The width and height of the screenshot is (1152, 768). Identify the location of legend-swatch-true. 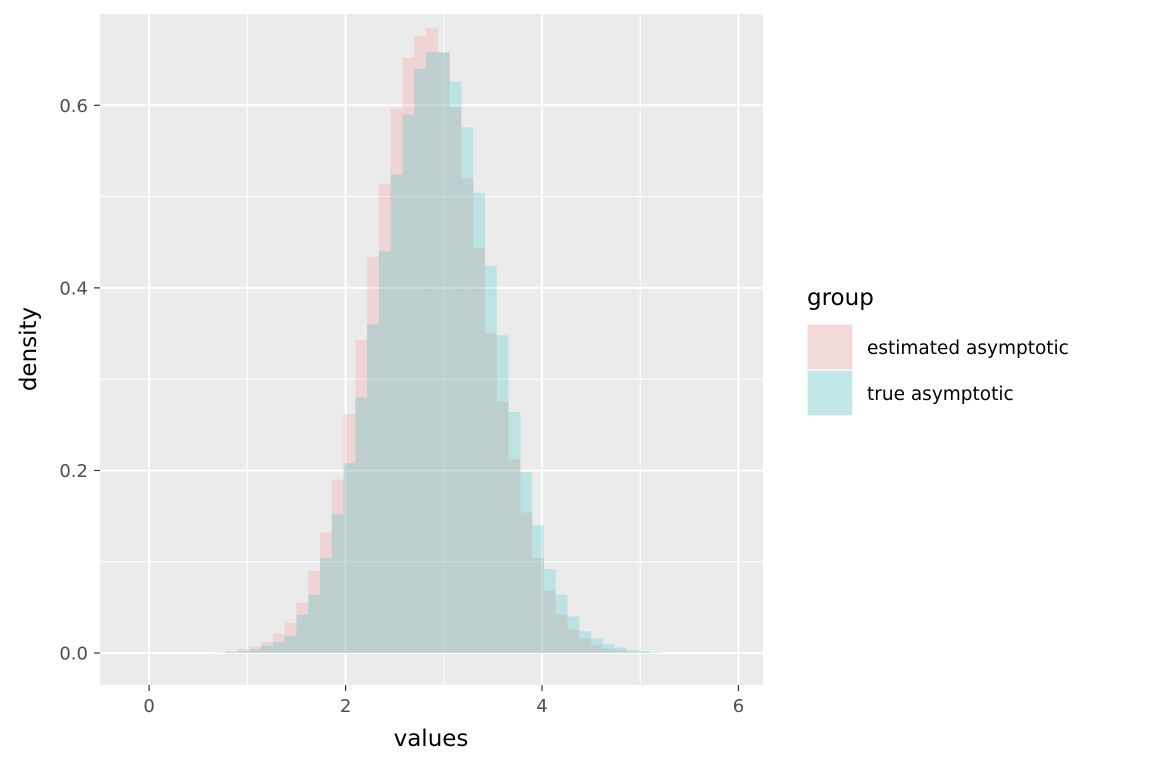
(830, 393).